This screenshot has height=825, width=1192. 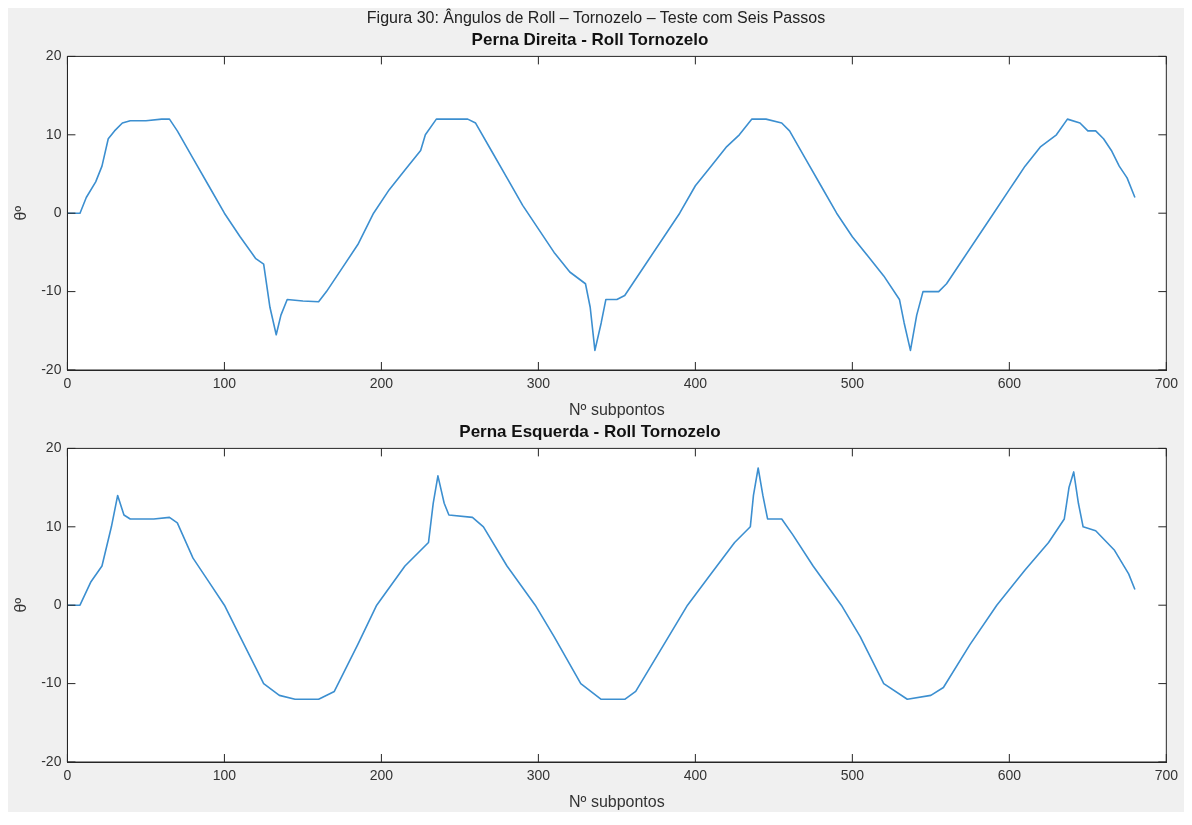 What do you see at coordinates (590, 431) in the screenshot?
I see `chart-title: Perna Esquerda - Roll Tornozelo` at bounding box center [590, 431].